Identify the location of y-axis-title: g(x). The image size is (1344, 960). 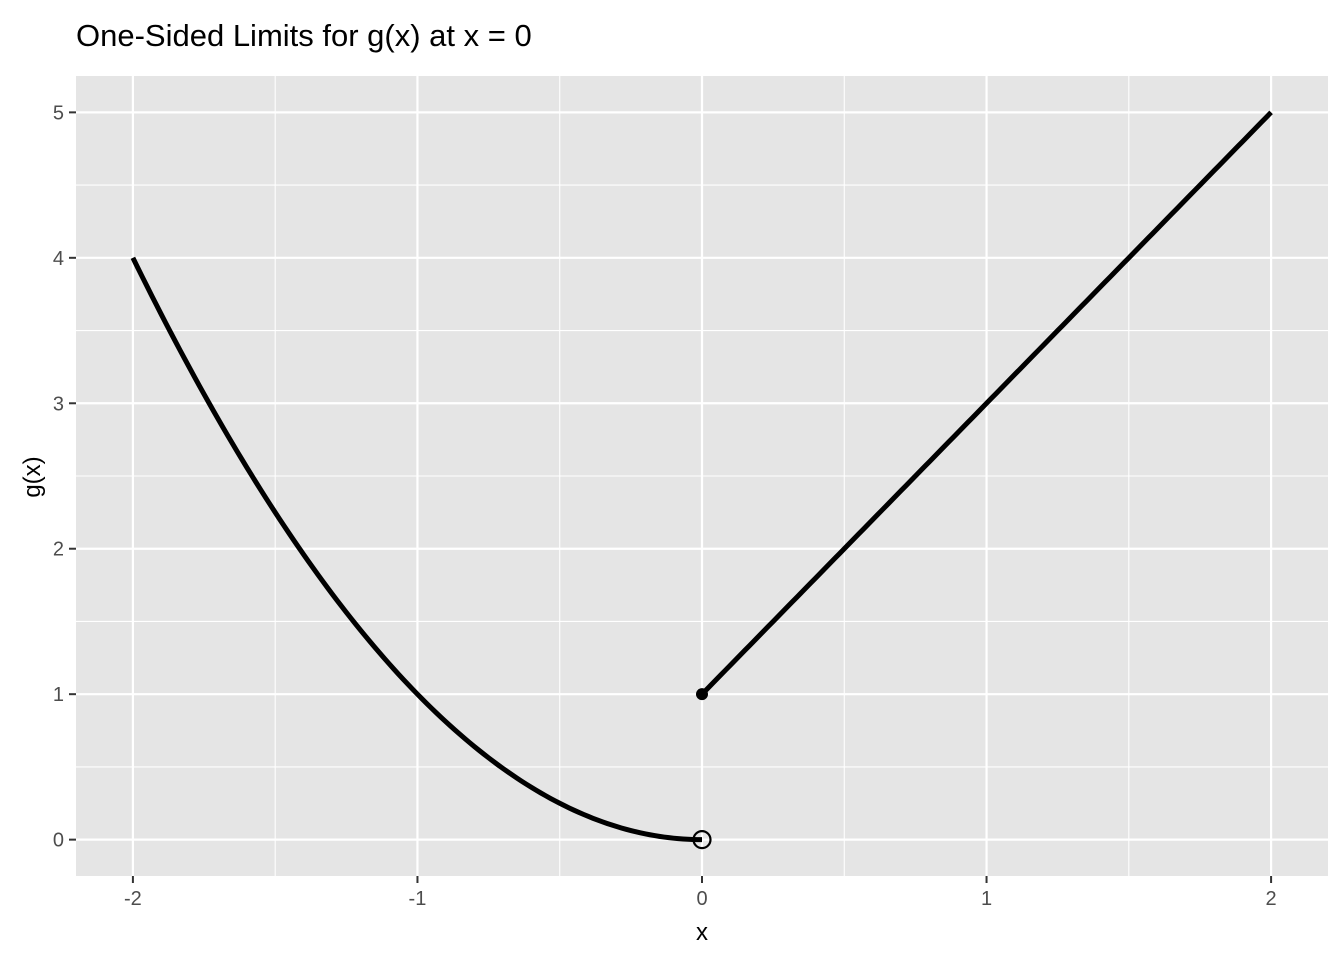
(32, 476).